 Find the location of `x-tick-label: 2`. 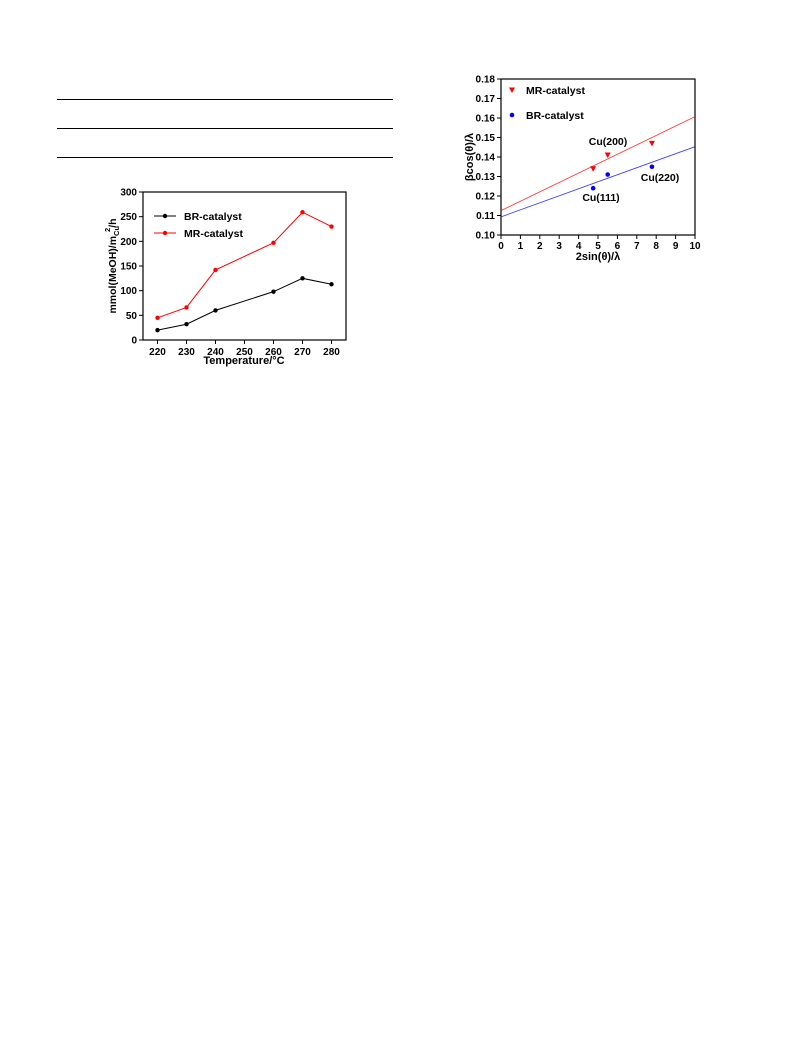

x-tick-label: 2 is located at coordinates (540, 246).